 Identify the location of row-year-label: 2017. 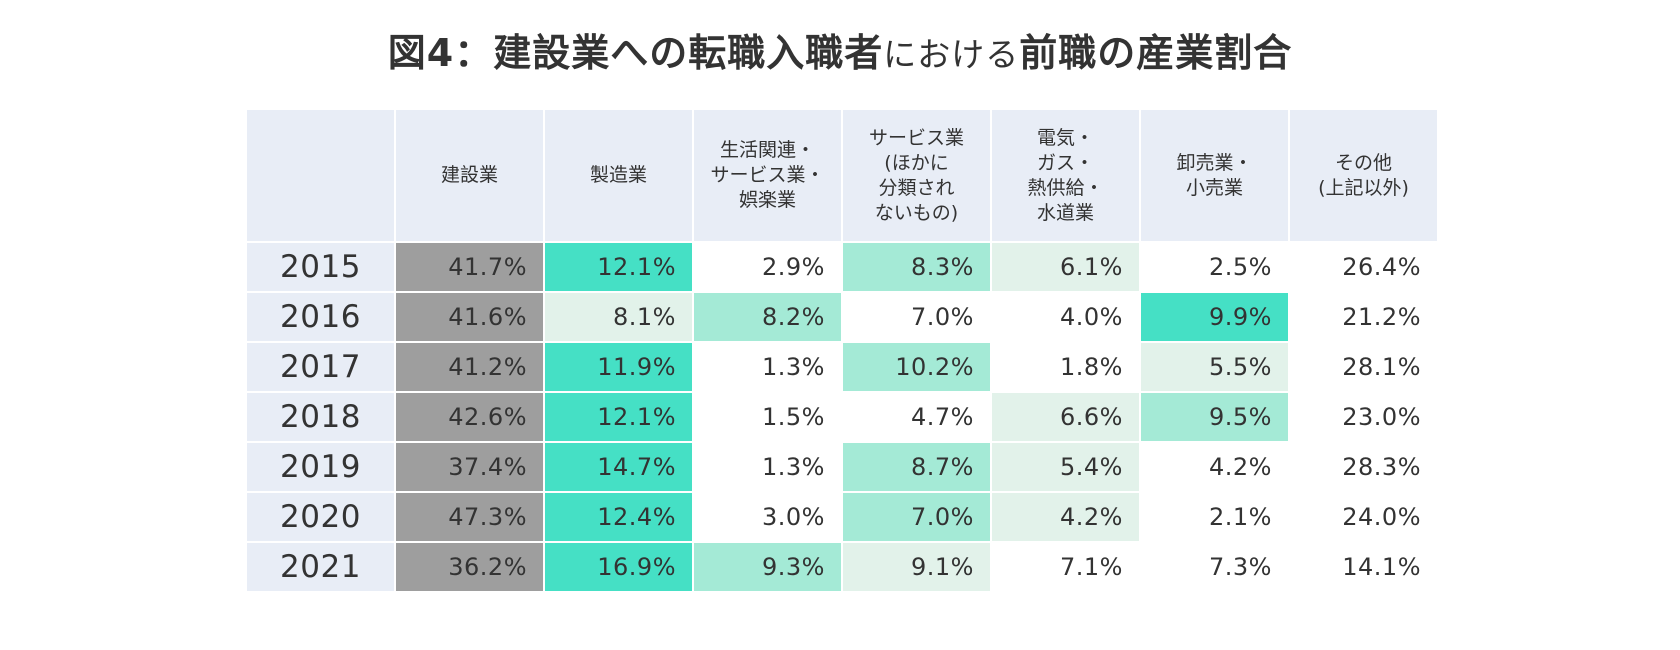
(320, 367).